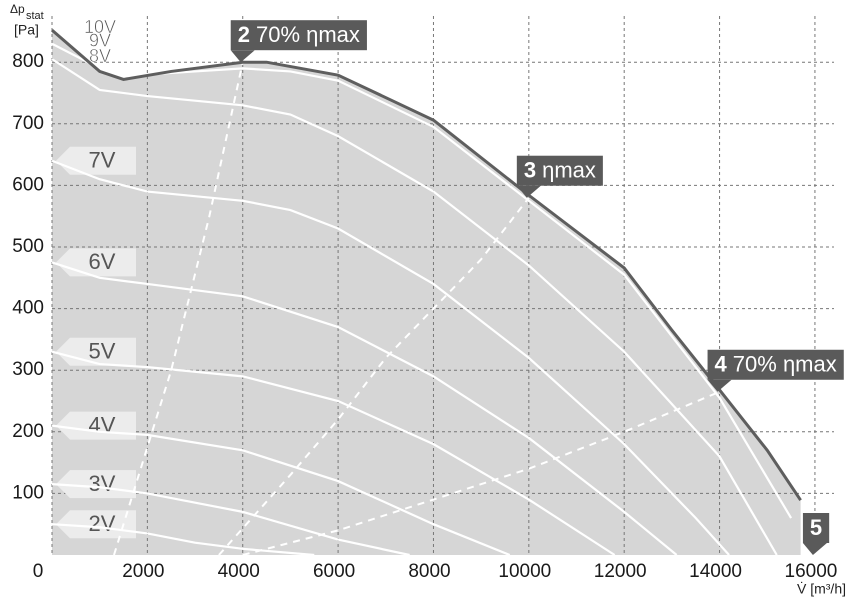 The width and height of the screenshot is (850, 604). What do you see at coordinates (715, 571) in the screenshot?
I see `x-tick-label: 14000` at bounding box center [715, 571].